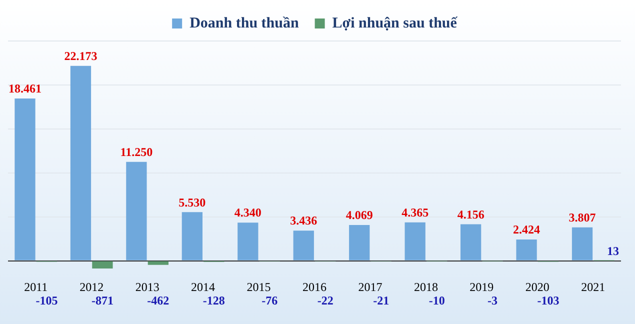 Image resolution: width=635 pixels, height=324 pixels. What do you see at coordinates (136, 151) in the screenshot?
I see `data-label: 11.250` at bounding box center [136, 151].